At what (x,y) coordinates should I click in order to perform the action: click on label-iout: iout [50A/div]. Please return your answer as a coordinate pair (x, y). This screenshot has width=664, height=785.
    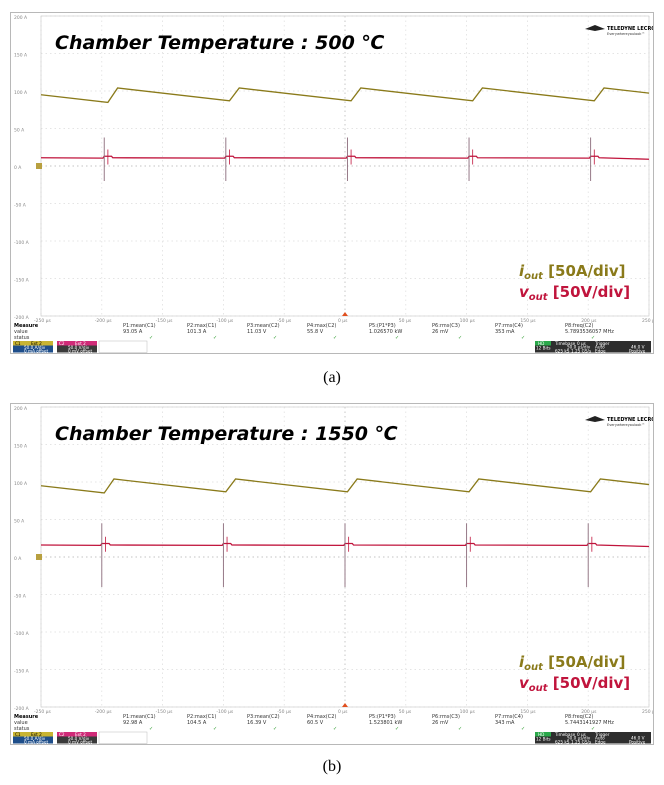
    Looking at the image, I should click on (572, 663).